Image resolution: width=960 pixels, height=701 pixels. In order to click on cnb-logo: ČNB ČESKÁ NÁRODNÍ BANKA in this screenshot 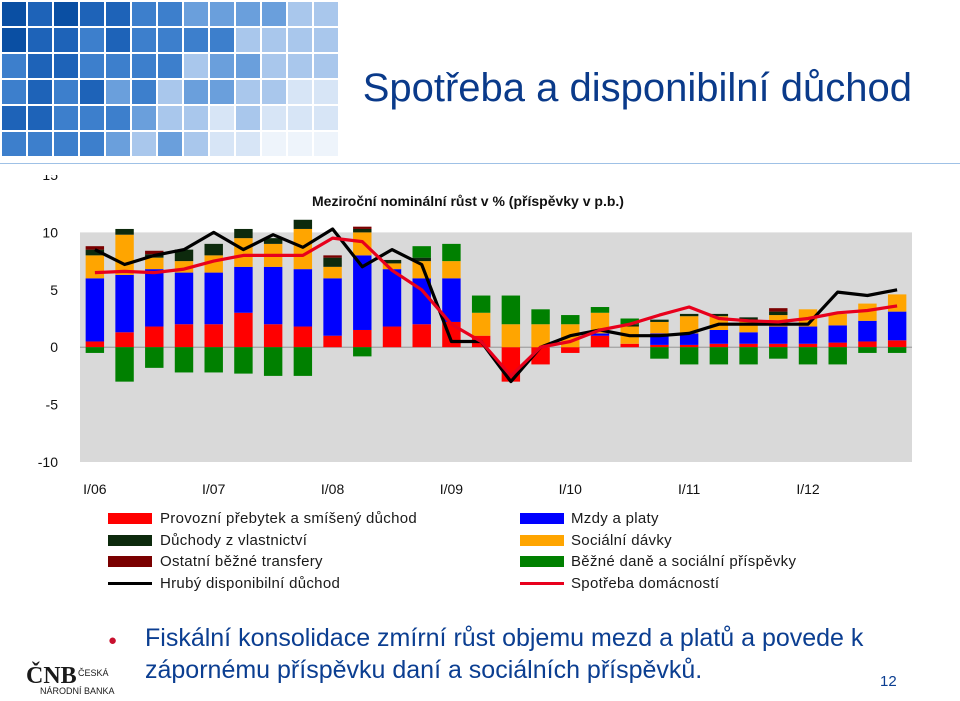, I will do `click(70, 679)`.